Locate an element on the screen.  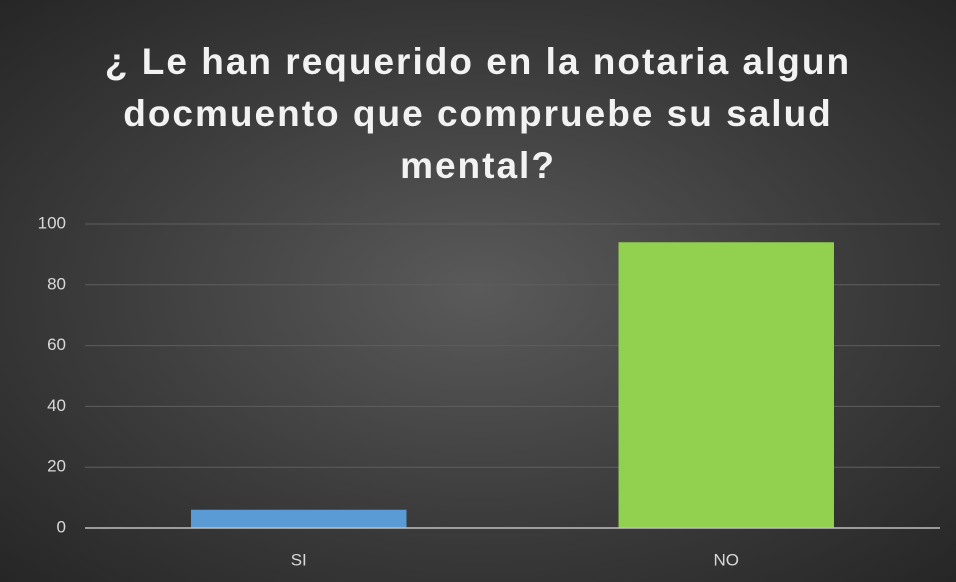
y-tick-label: 40 is located at coordinates (56, 405).